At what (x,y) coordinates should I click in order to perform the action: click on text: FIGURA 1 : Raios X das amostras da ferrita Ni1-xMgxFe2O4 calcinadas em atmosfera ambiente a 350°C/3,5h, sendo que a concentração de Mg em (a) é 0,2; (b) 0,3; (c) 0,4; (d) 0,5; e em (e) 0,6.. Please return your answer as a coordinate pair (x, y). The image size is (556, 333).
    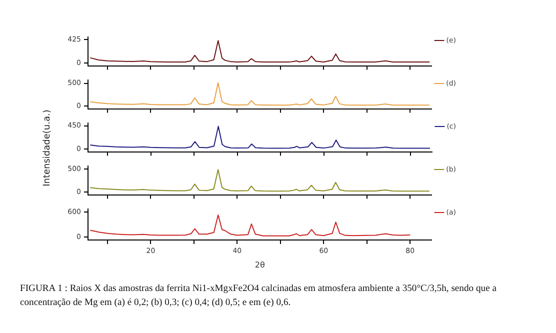
    Looking at the image, I should click on (259, 296).